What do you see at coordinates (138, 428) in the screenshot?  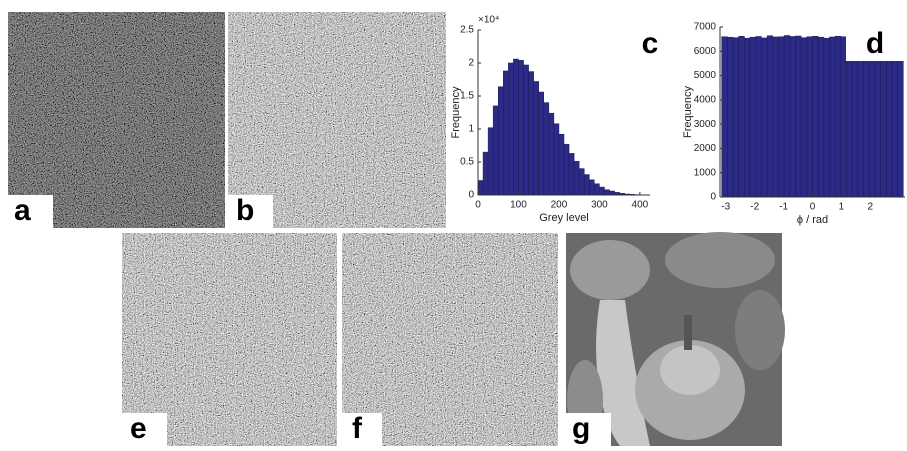 I see `panel-label: e` at bounding box center [138, 428].